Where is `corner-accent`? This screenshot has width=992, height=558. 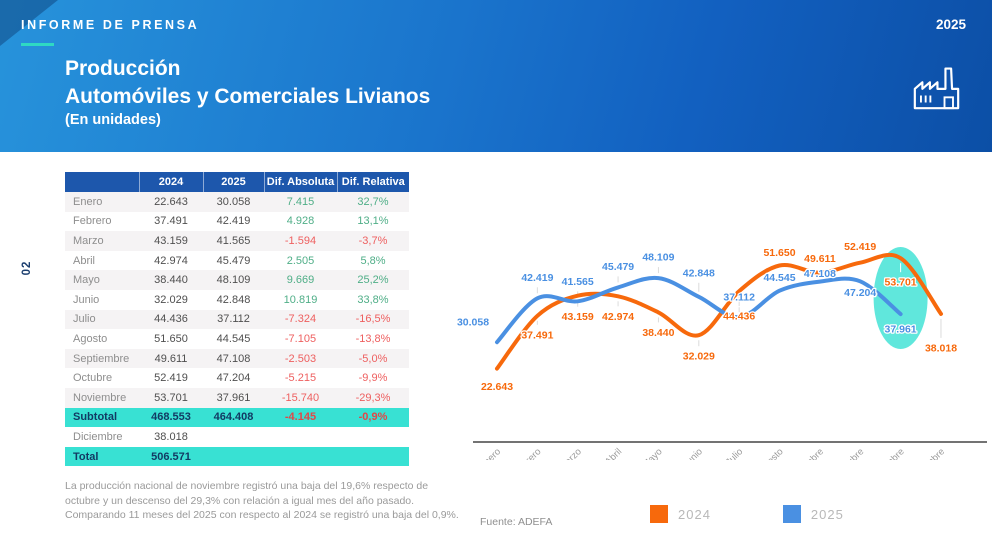
corner-accent is located at coordinates (29, 23).